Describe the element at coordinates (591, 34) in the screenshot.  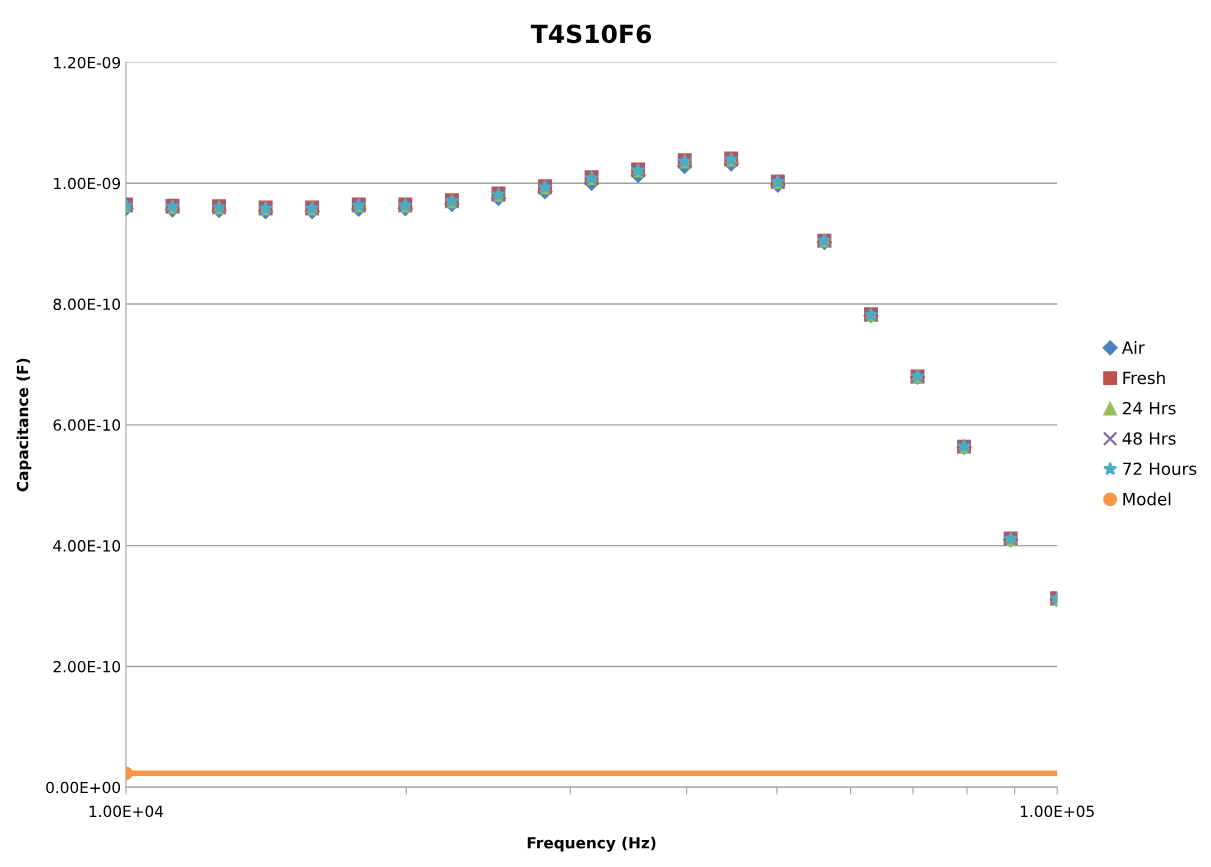
I see `chart-title: T4S10F6` at that location.